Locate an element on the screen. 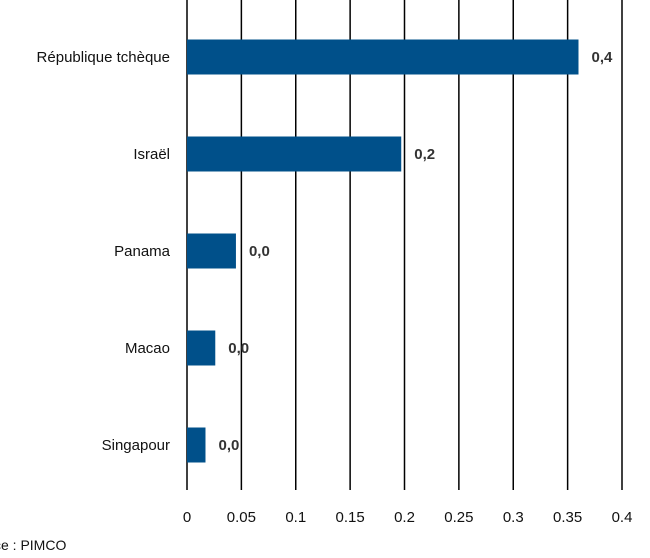 The width and height of the screenshot is (650, 558). data-label: 0,4 is located at coordinates (603, 57).